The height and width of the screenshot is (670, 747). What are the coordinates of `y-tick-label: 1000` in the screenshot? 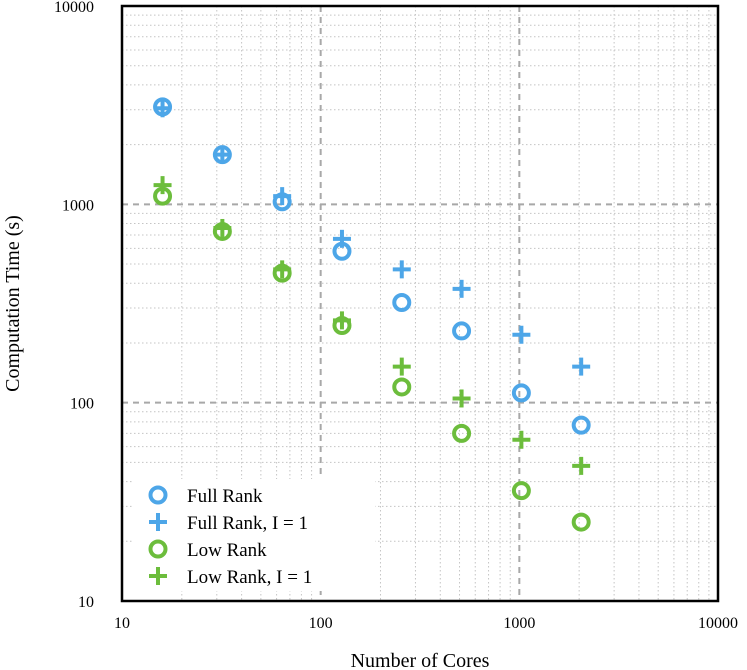 It's located at (78, 205).